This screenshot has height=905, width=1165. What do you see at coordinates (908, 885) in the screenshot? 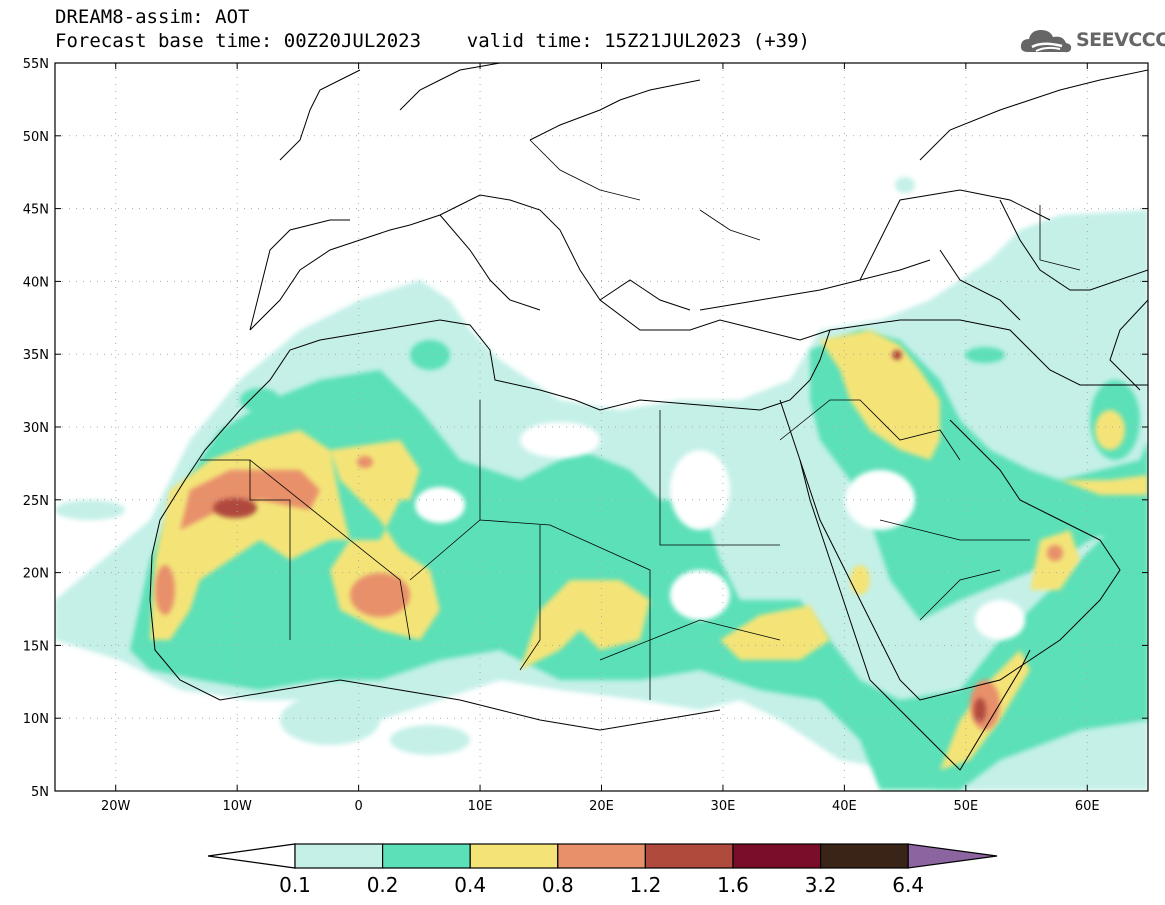
I see `colorbar-label: 6.4` at bounding box center [908, 885].